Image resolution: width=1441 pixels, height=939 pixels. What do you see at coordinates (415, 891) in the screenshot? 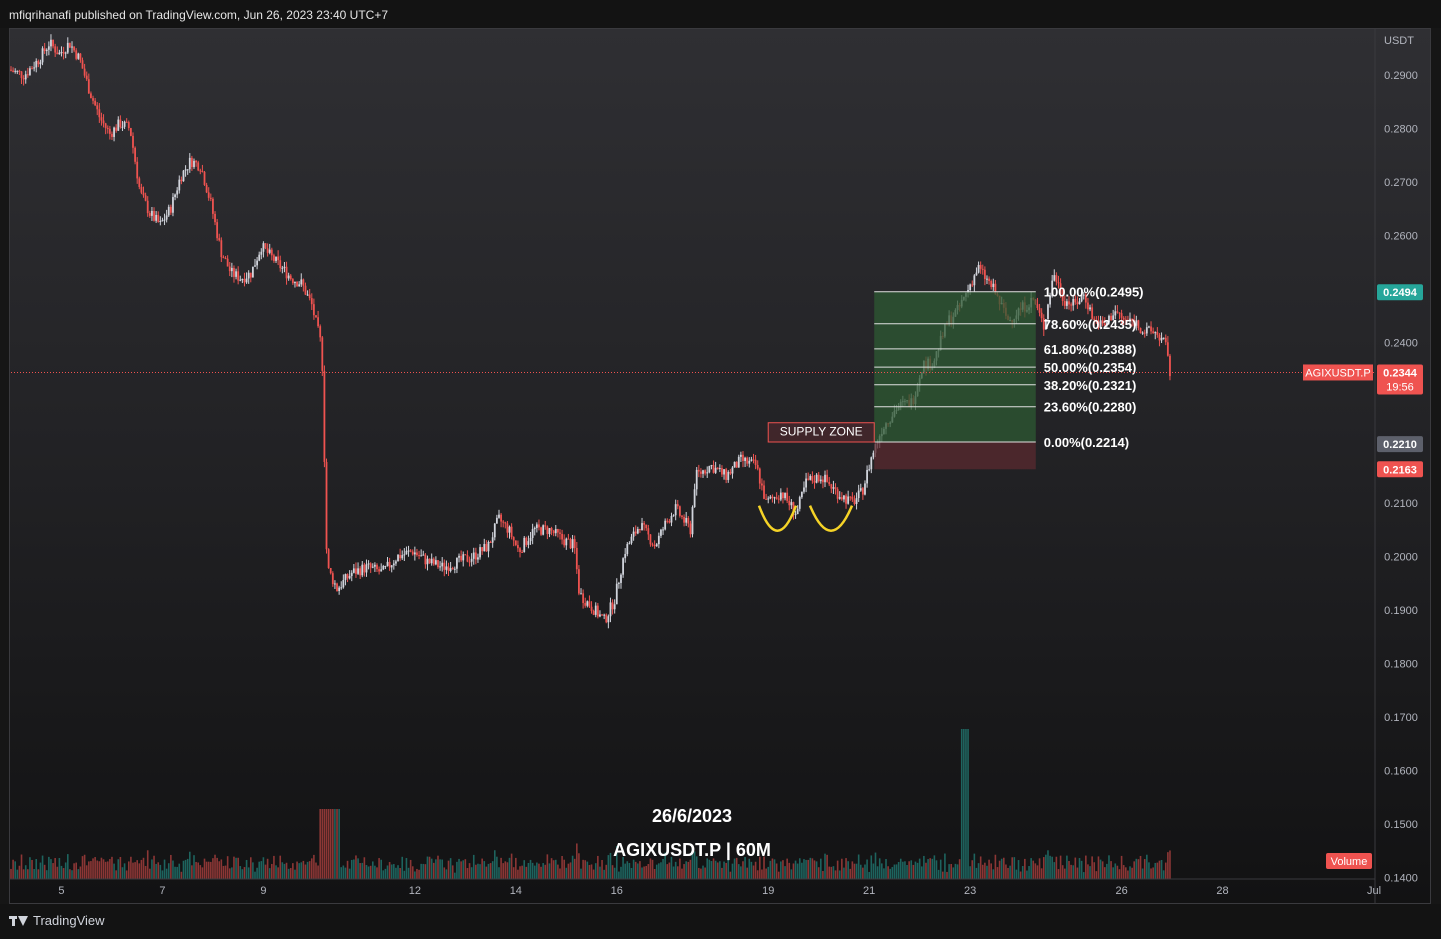
I see `time-tick-label: 12` at bounding box center [415, 891].